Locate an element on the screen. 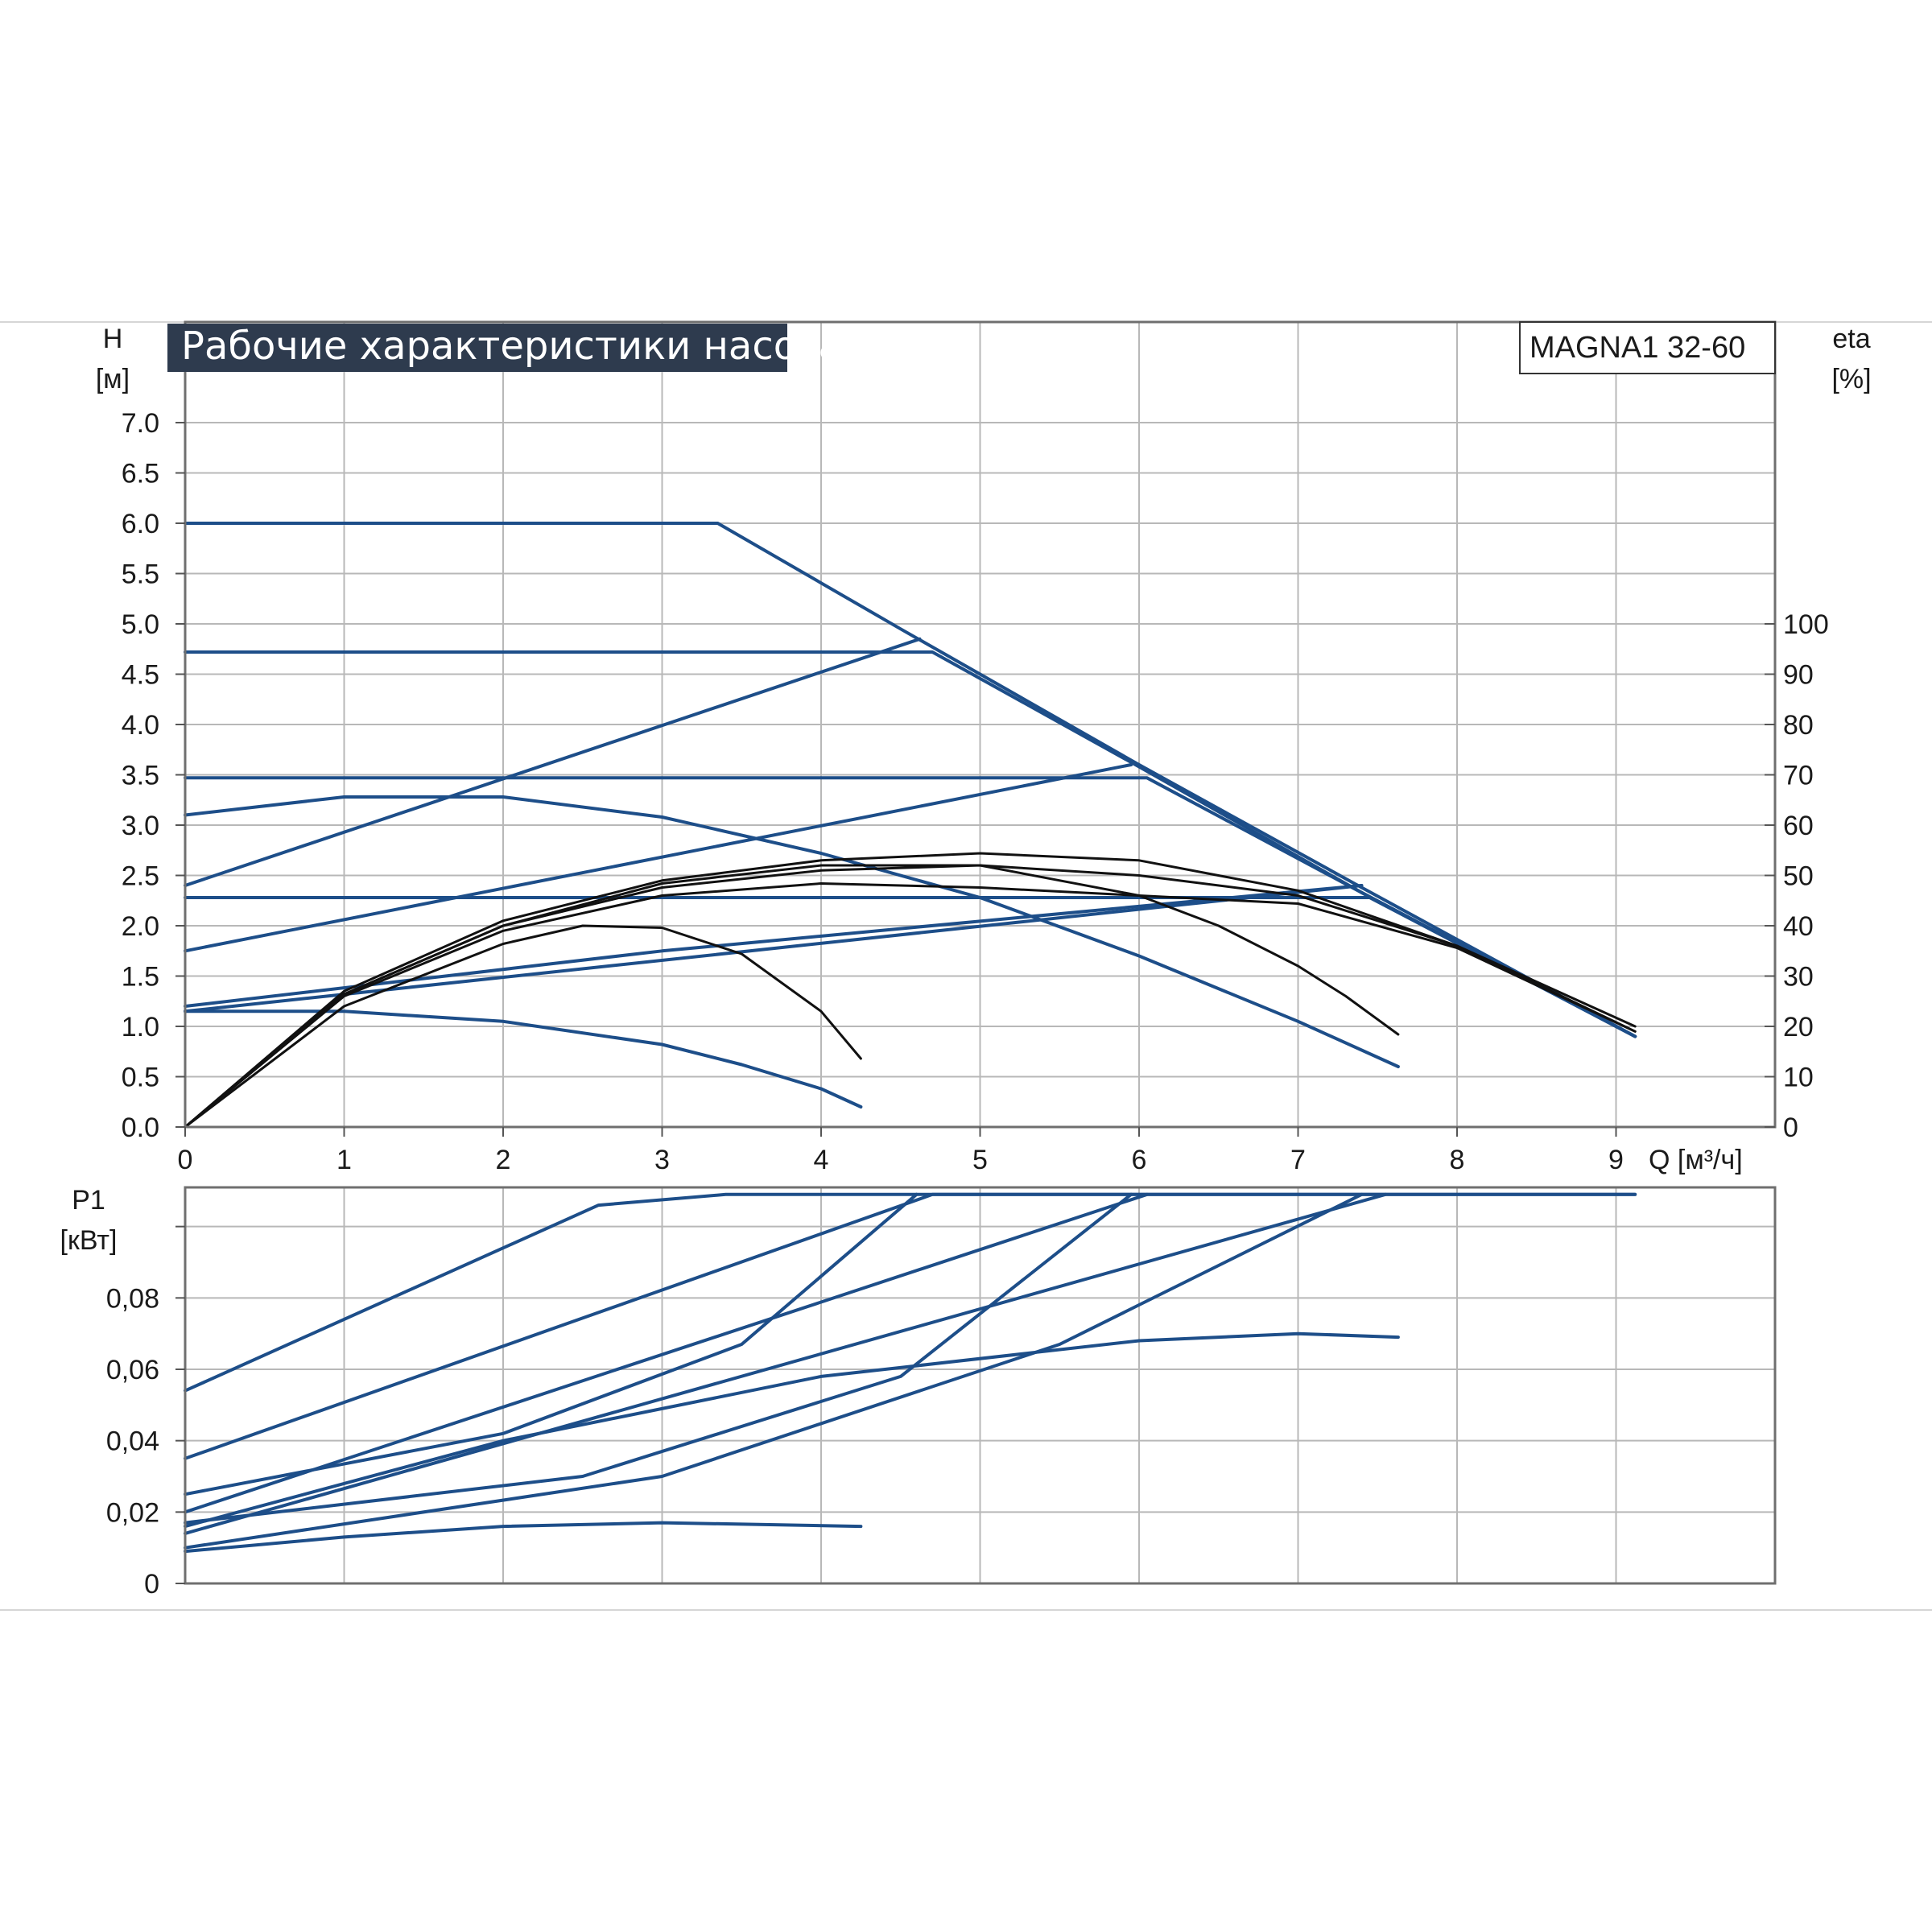 The image size is (1932, 1932). h-y-tick-label: 2.0 is located at coordinates (140, 926).